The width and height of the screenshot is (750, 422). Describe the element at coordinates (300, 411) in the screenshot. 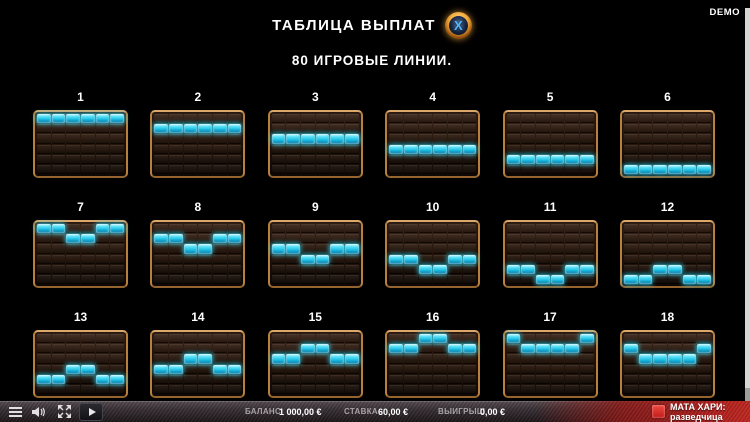

I see `balance-value: 1 000,00 €` at that location.